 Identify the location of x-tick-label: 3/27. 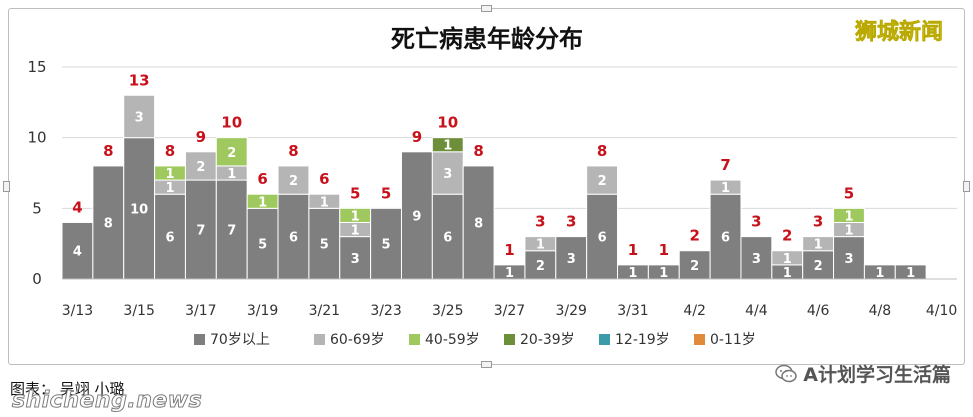
(509, 311).